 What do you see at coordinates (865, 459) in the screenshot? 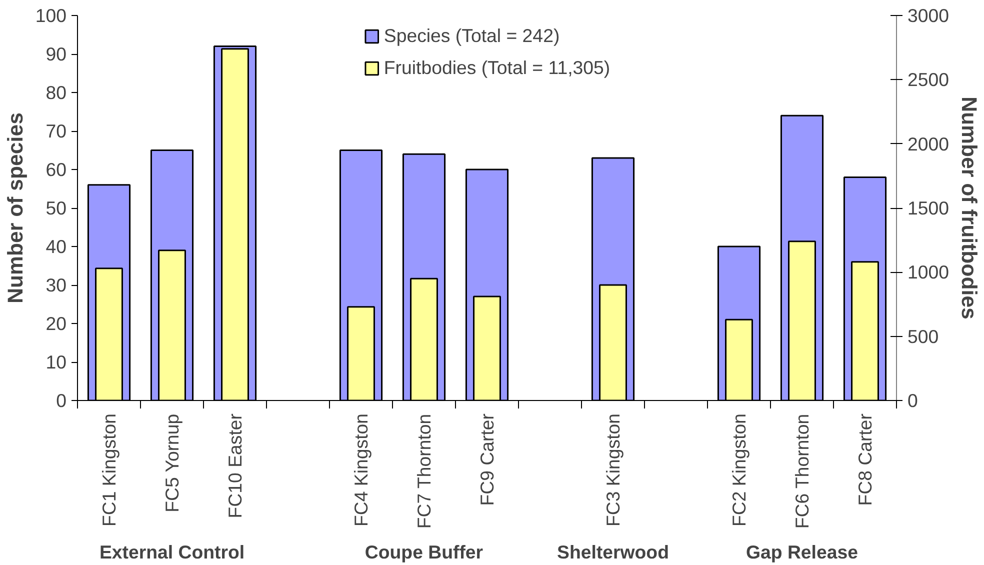
I see `x-tick-label: FC8 Carter` at bounding box center [865, 459].